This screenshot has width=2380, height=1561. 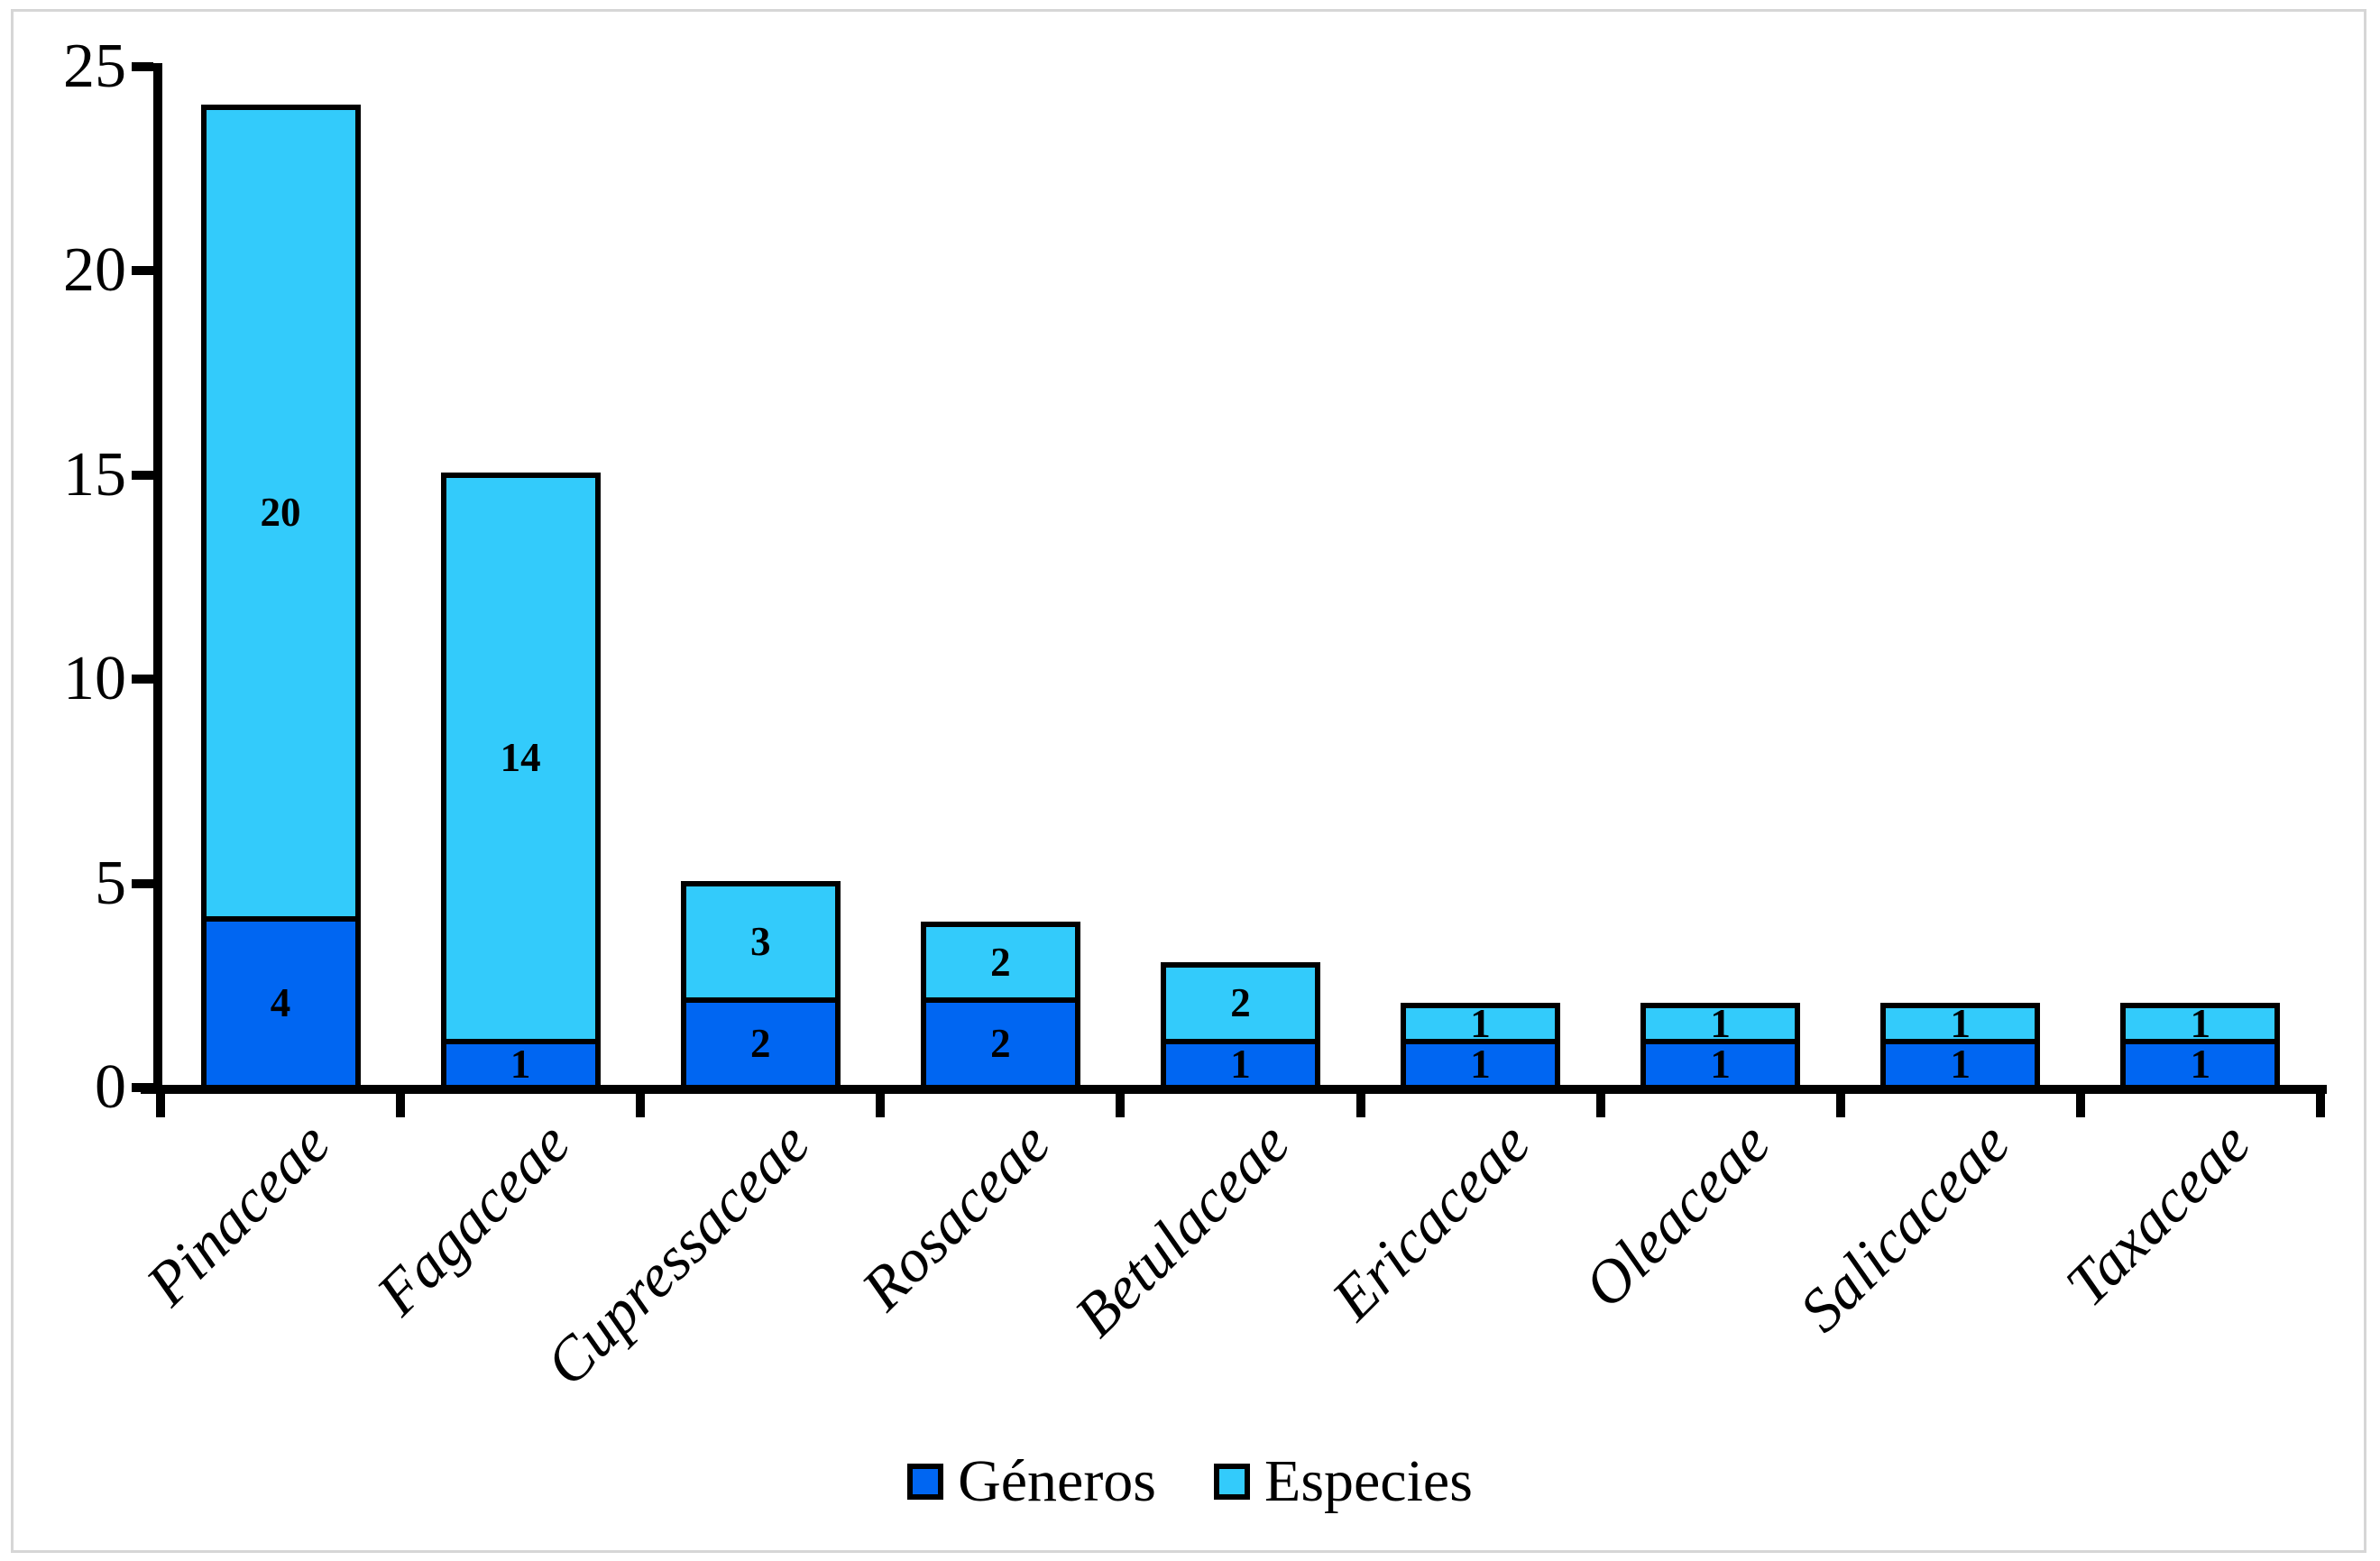 I want to click on bar-segment-especies: 20, so click(x=281, y=513).